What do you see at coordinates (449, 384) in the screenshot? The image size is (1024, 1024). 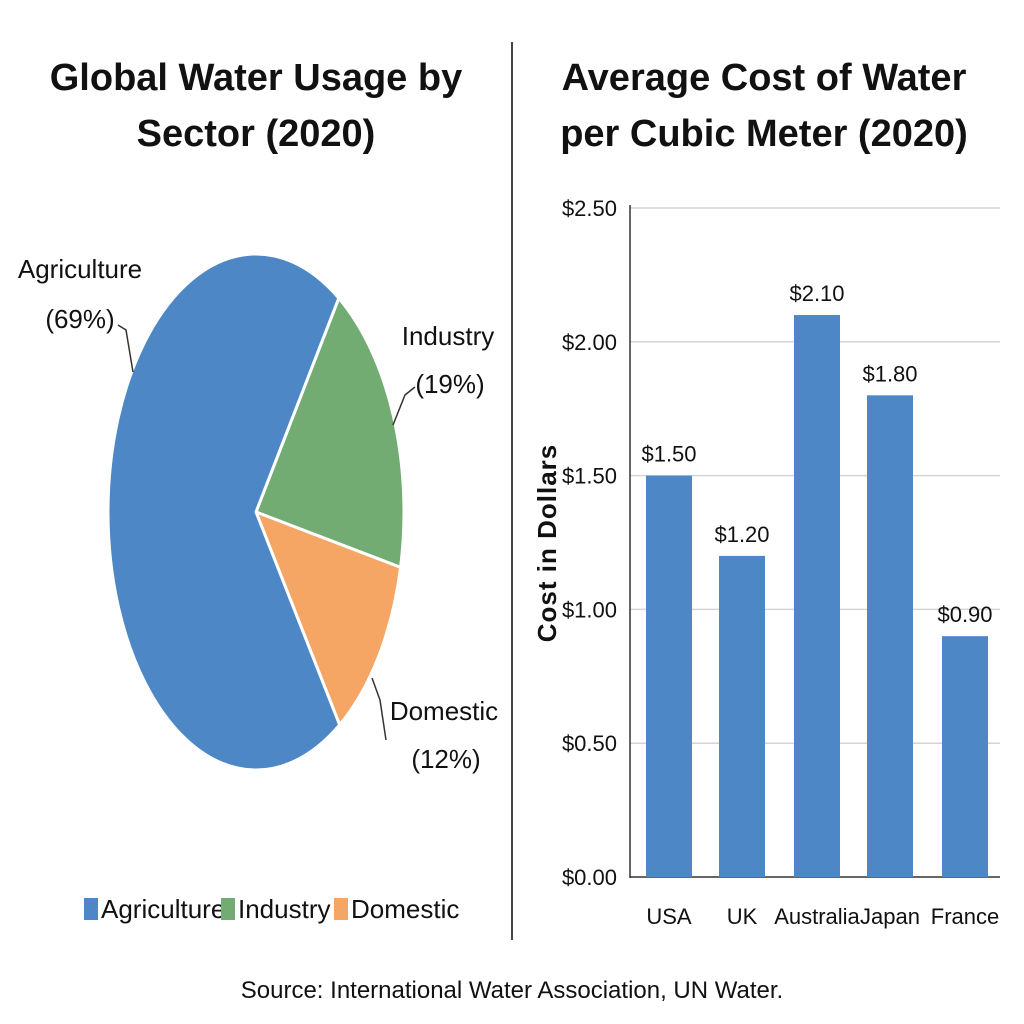 I see `pie-label-industry-pct: (19%)` at bounding box center [449, 384].